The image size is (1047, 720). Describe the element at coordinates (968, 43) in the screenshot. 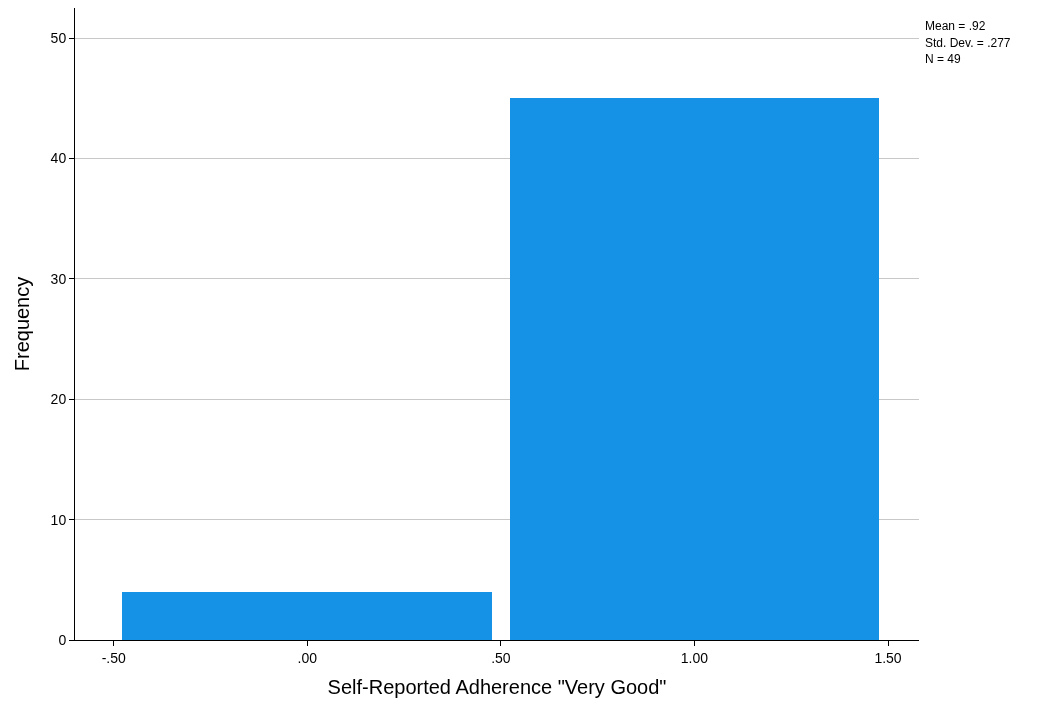

I see `text: Std. Dev. = .277` at that location.